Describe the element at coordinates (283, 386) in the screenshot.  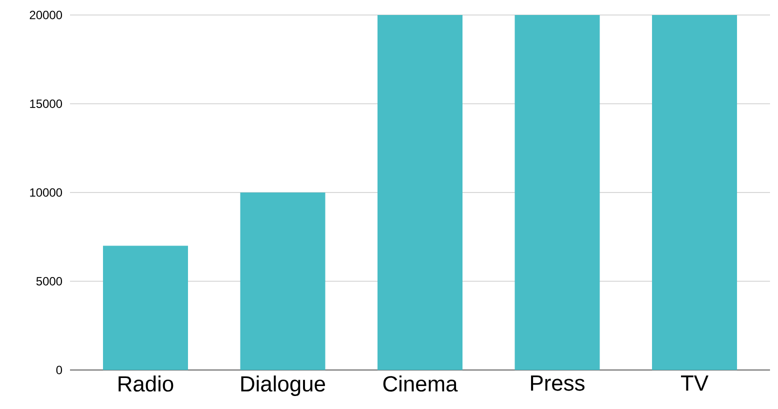
I see `x-tick-label: Dialogue` at that location.